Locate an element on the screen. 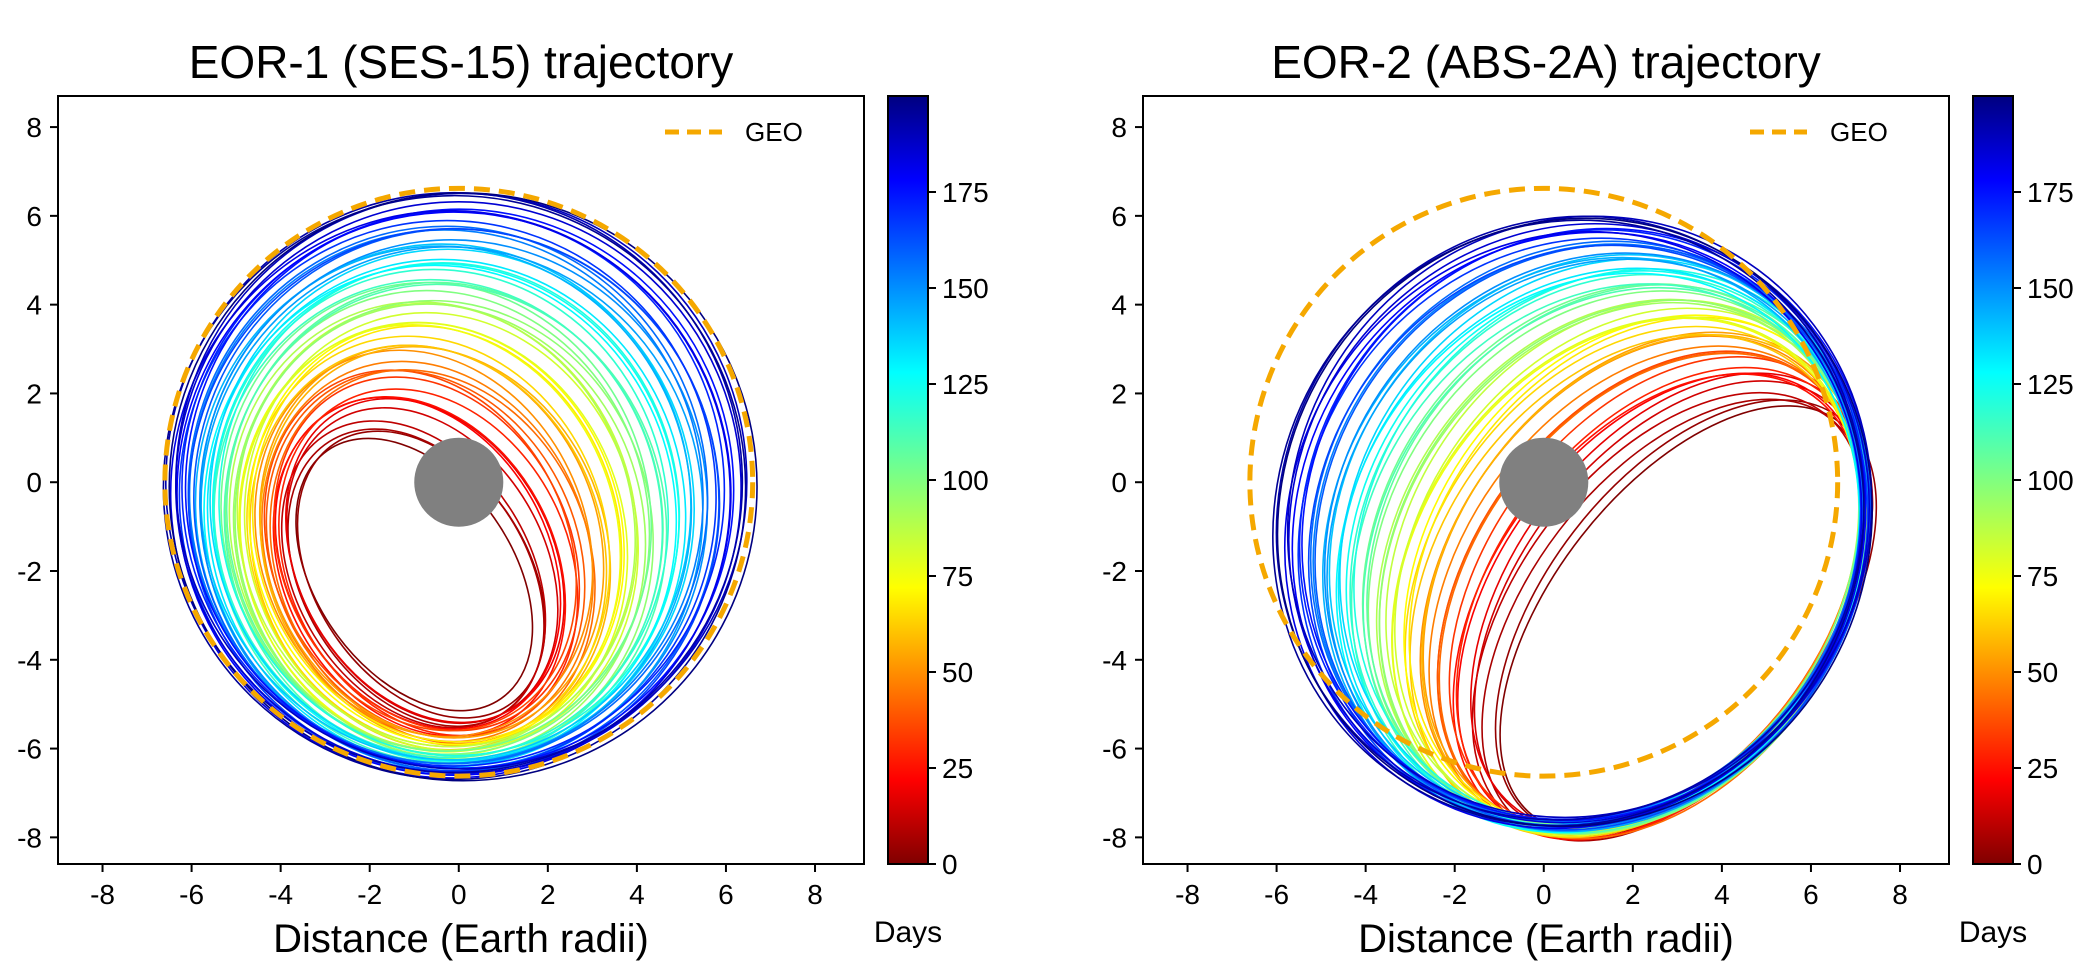 Image resolution: width=2090 pixels, height=970 pixels. earth-disk is located at coordinates (459, 482).